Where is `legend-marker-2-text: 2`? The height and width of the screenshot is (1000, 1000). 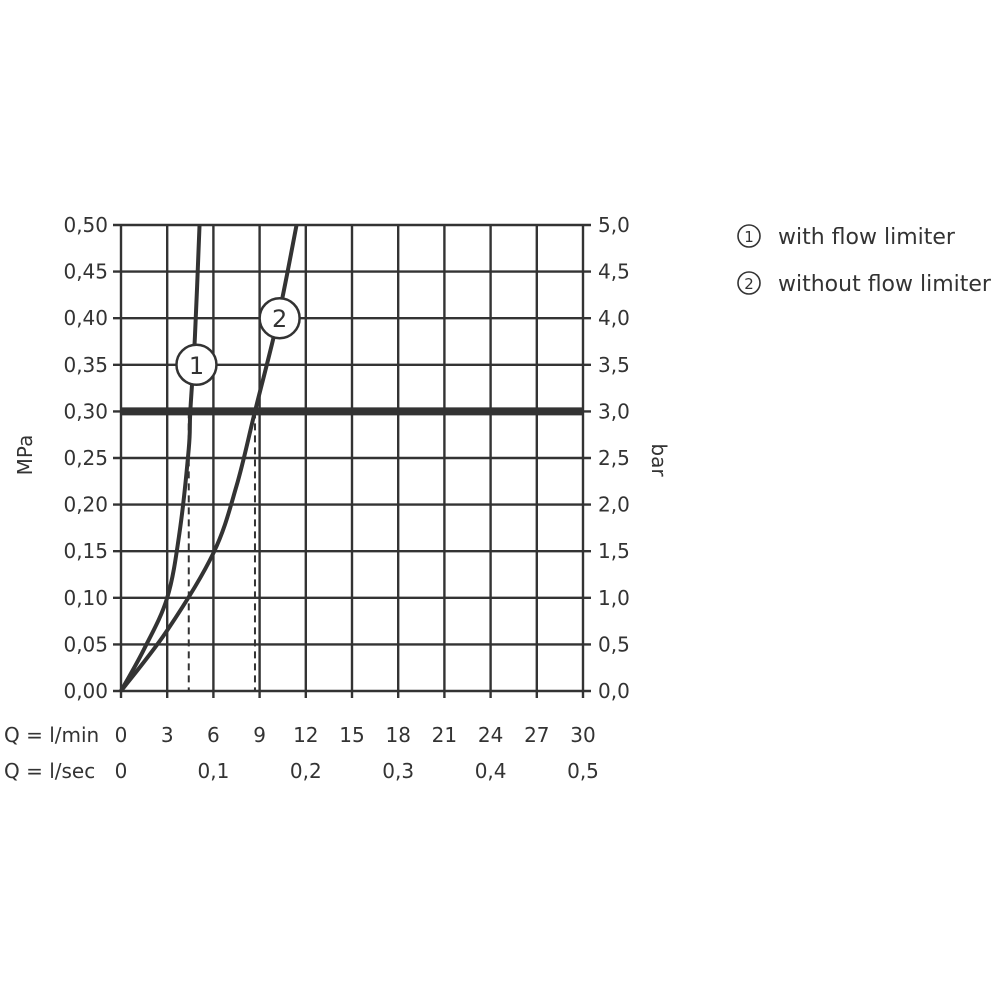 legend-marker-2-text: 2 is located at coordinates (749, 284).